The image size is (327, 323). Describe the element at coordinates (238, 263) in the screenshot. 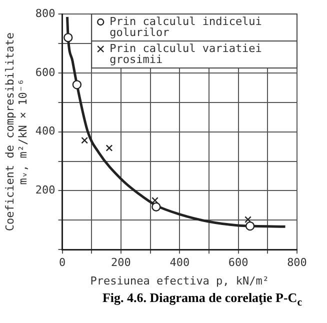

I see `x-tick-label: 600` at that location.